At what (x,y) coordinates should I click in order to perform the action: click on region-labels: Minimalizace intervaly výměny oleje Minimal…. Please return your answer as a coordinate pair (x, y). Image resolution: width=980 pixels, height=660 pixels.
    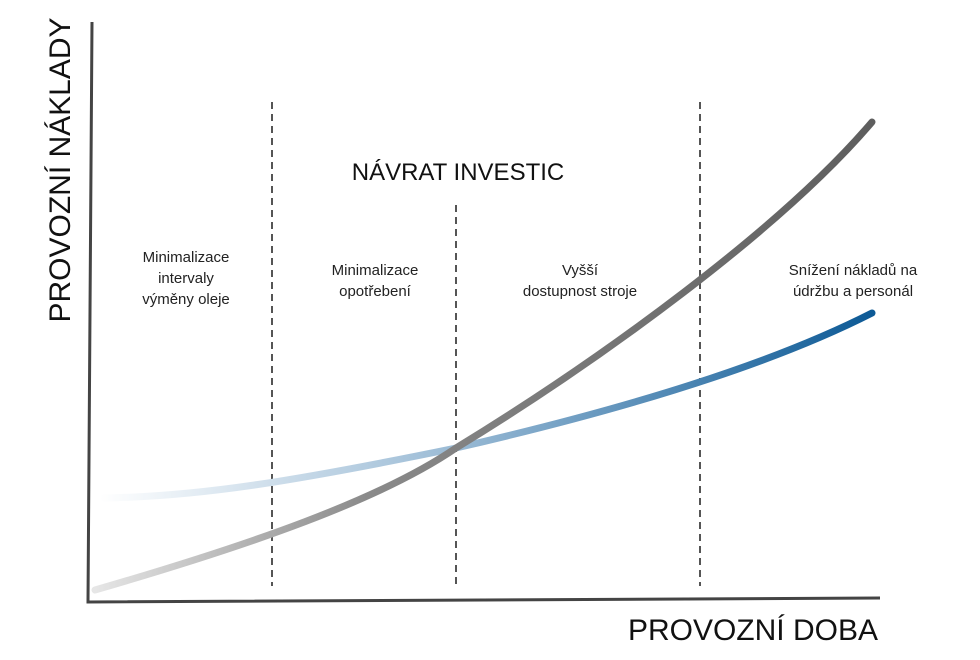
    Looking at the image, I should click on (530, 278).